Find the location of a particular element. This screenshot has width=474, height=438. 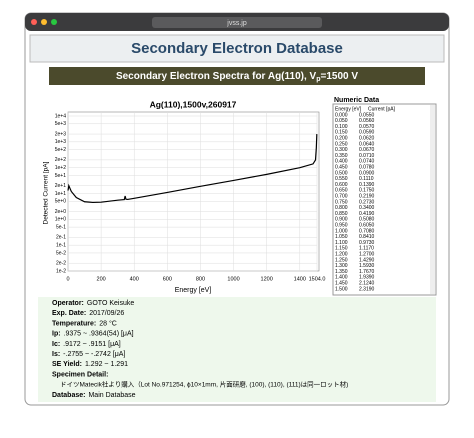

info-line: Temperature: 28 °C is located at coordinates (84, 323).